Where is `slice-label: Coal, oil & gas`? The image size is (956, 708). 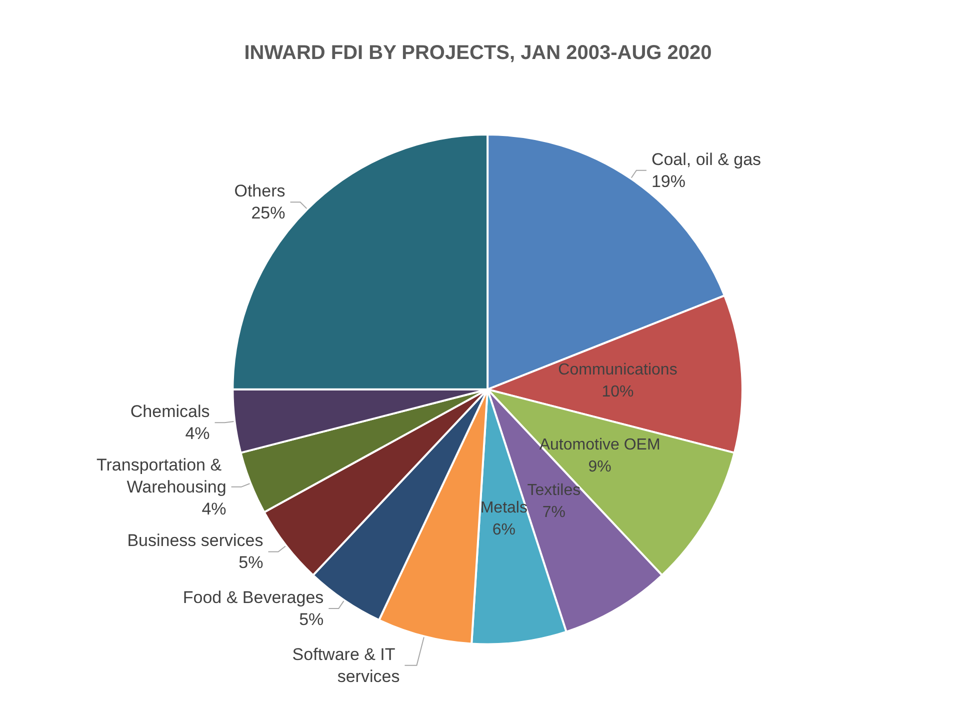
slice-label: Coal, oil & gas is located at coordinates (706, 159).